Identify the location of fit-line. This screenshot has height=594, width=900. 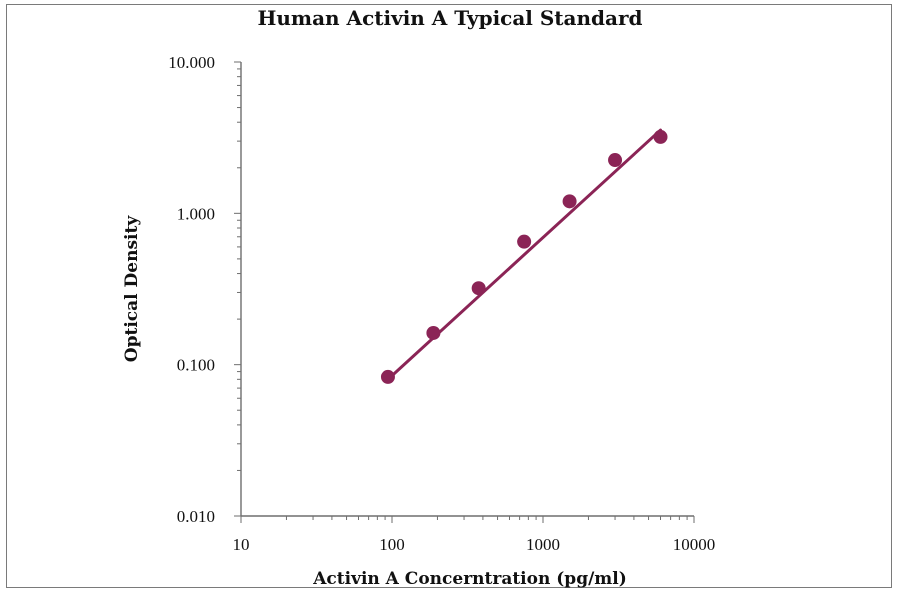
(524, 254).